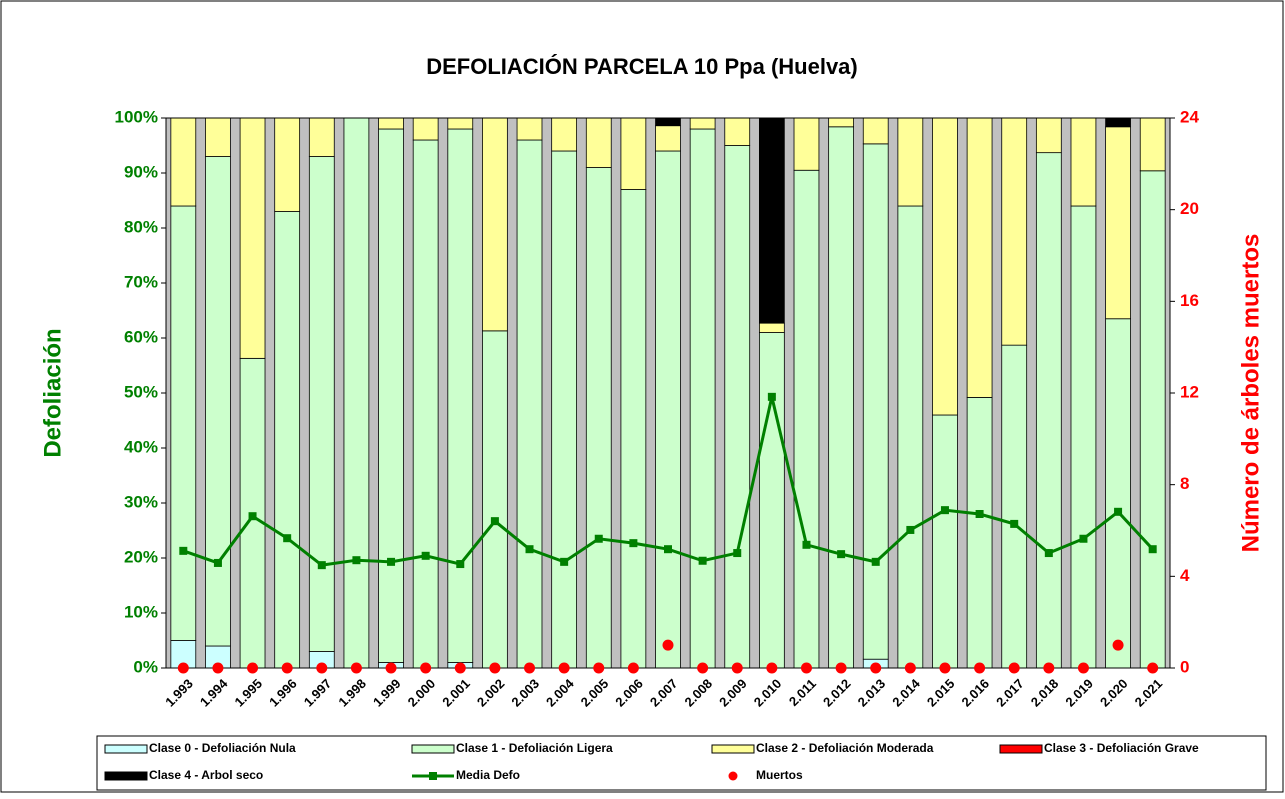 This screenshot has width=1285, height=799. Describe the element at coordinates (206, 775) in the screenshot. I see `legend-label: Clase 4 - Arbol seco` at that location.